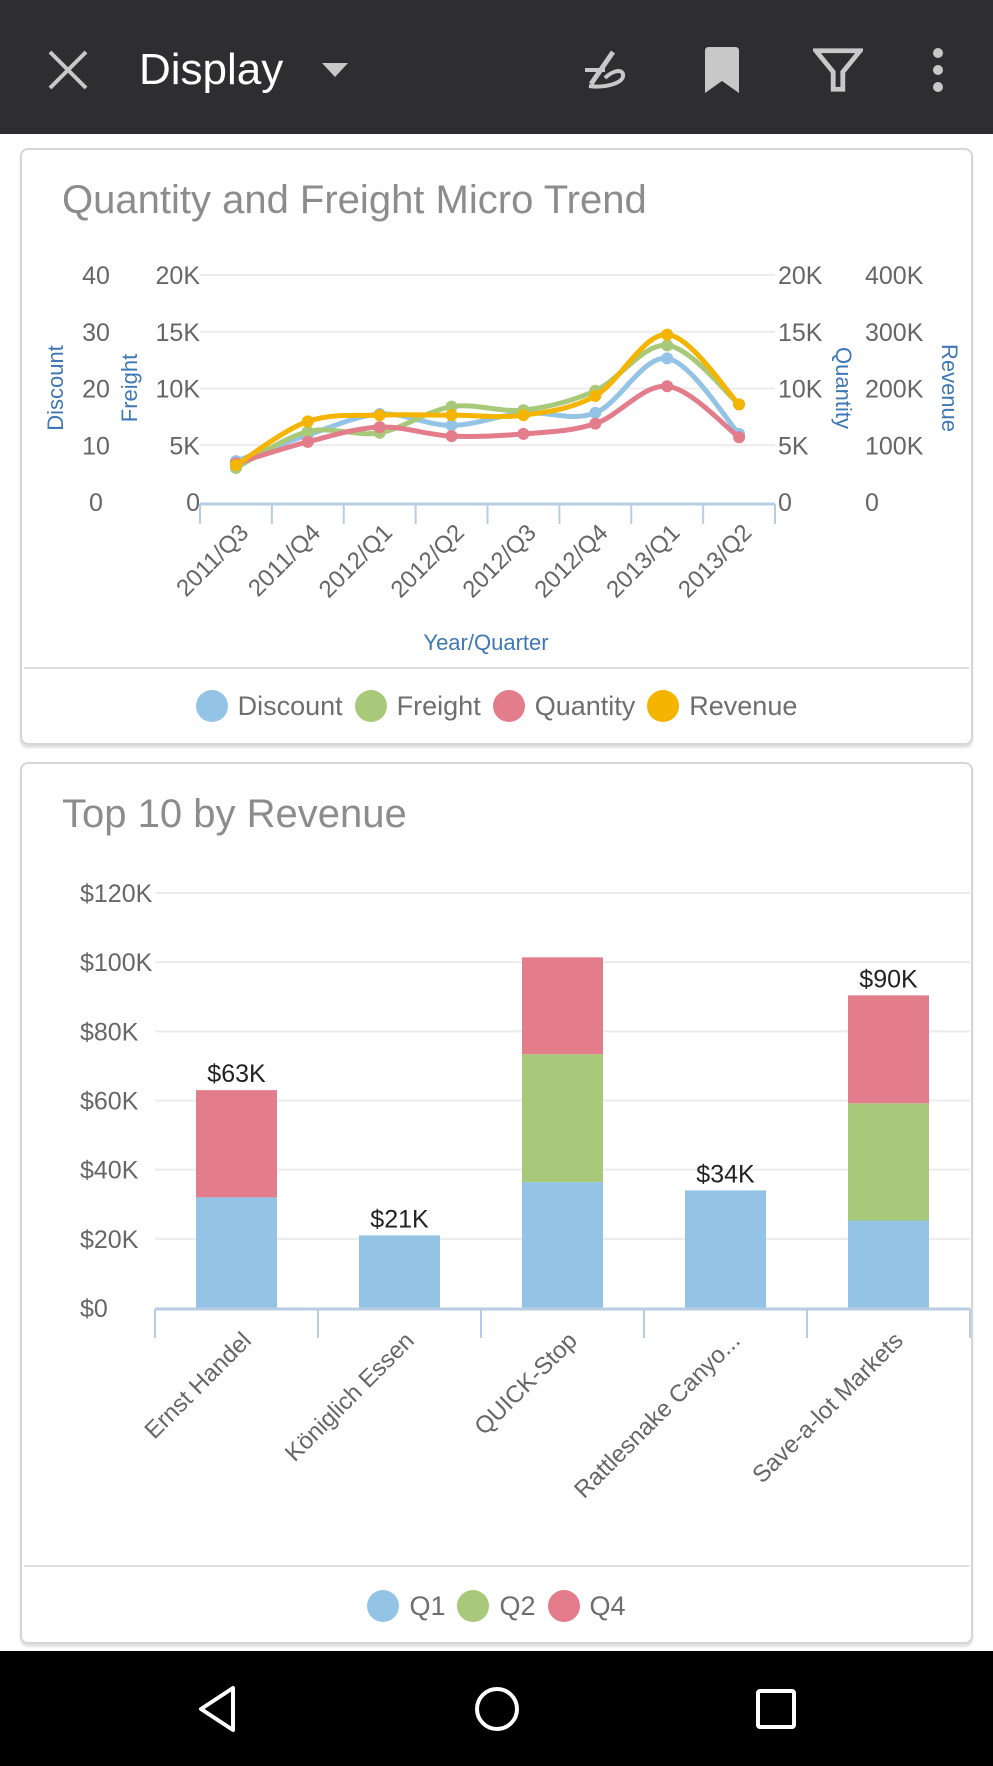 The image size is (993, 1766). I want to click on legend-item-q4: Q4, so click(586, 1606).